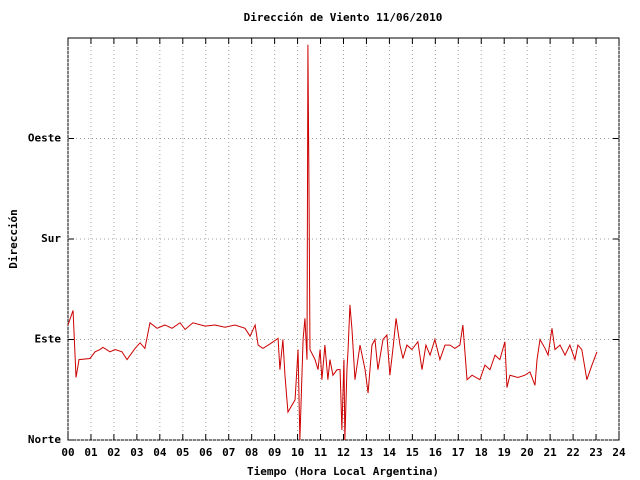  Describe the element at coordinates (595, 452) in the screenshot. I see `x-tick-label: 23` at that location.